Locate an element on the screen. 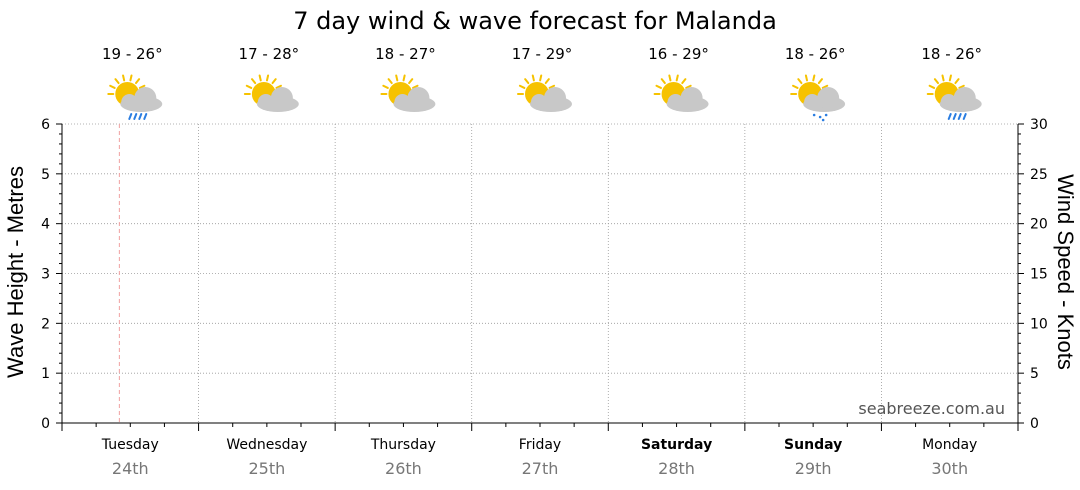 Image resolution: width=1080 pixels, height=490 pixels. date-label: 25th is located at coordinates (266, 468).